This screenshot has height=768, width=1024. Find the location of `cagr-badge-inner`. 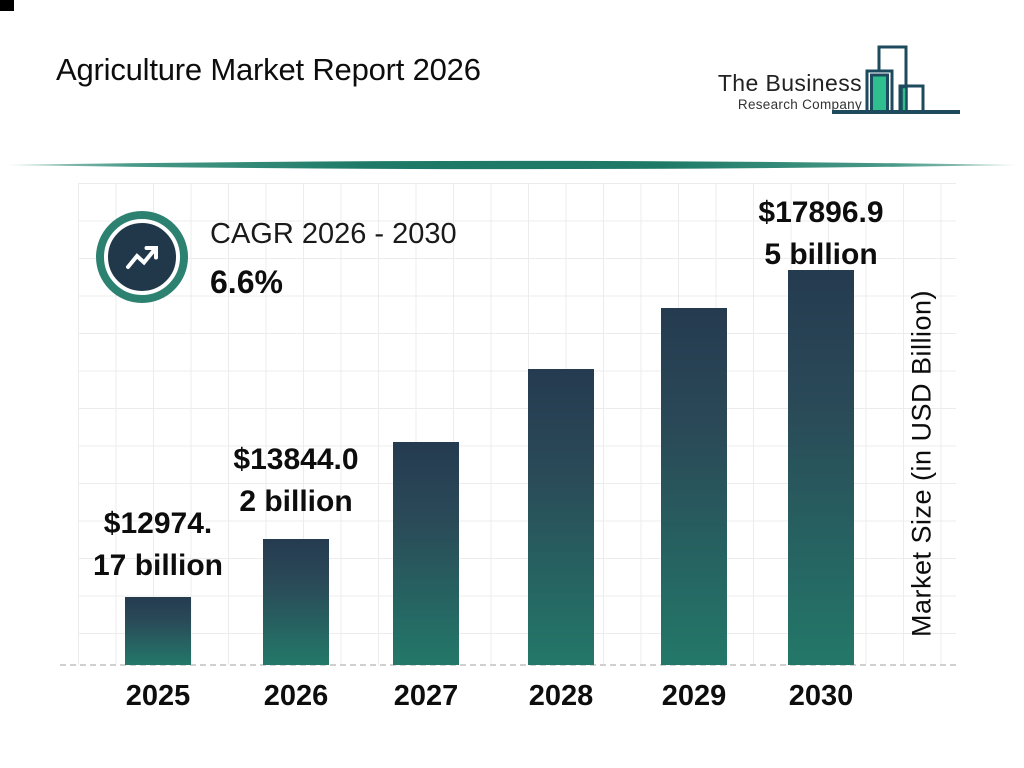

cagr-badge-inner is located at coordinates (142, 257).